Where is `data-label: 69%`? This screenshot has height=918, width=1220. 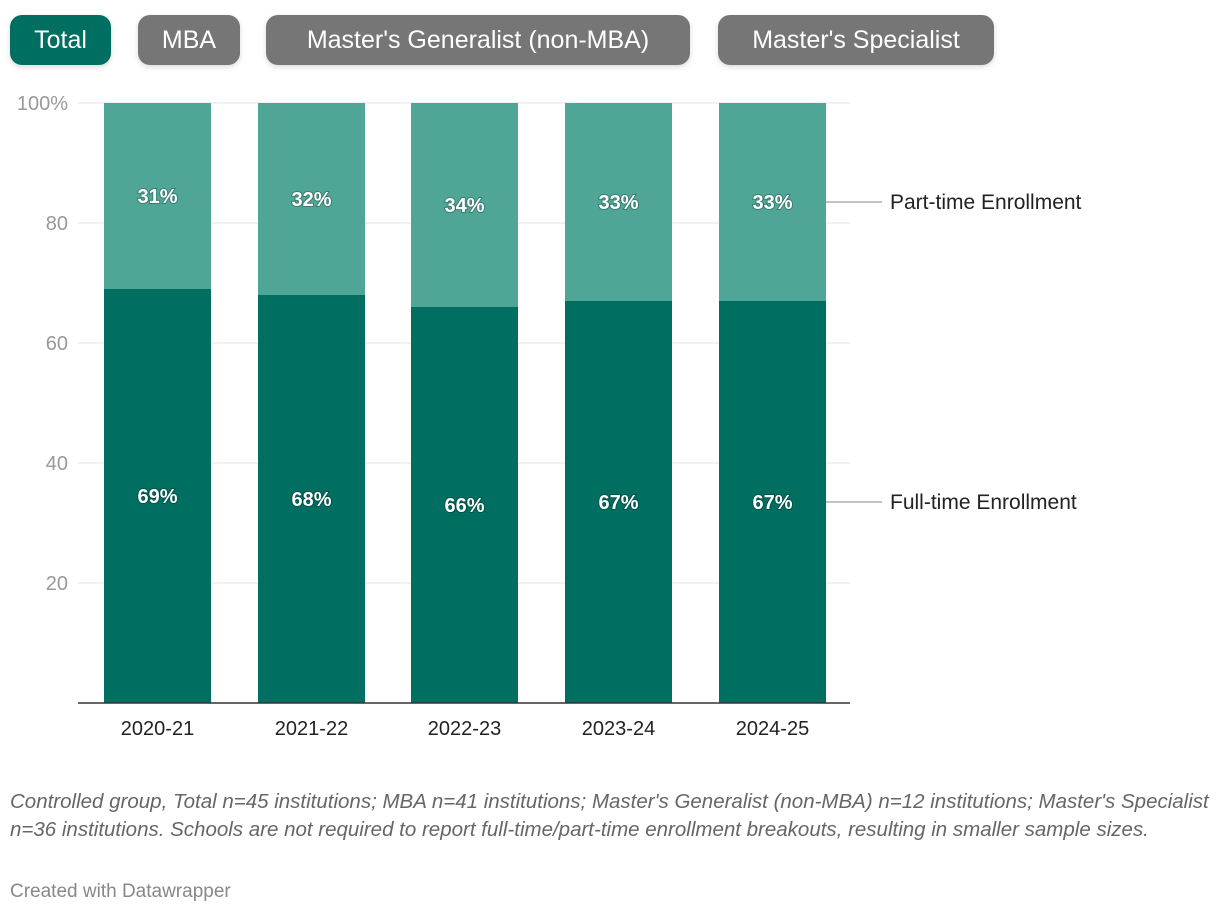 data-label: 69% is located at coordinates (157, 497).